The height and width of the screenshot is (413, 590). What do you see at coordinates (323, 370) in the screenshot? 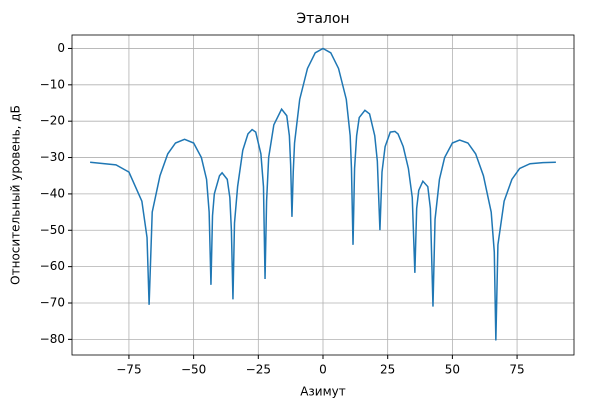
I see `x-tick-label: 0` at bounding box center [323, 370].